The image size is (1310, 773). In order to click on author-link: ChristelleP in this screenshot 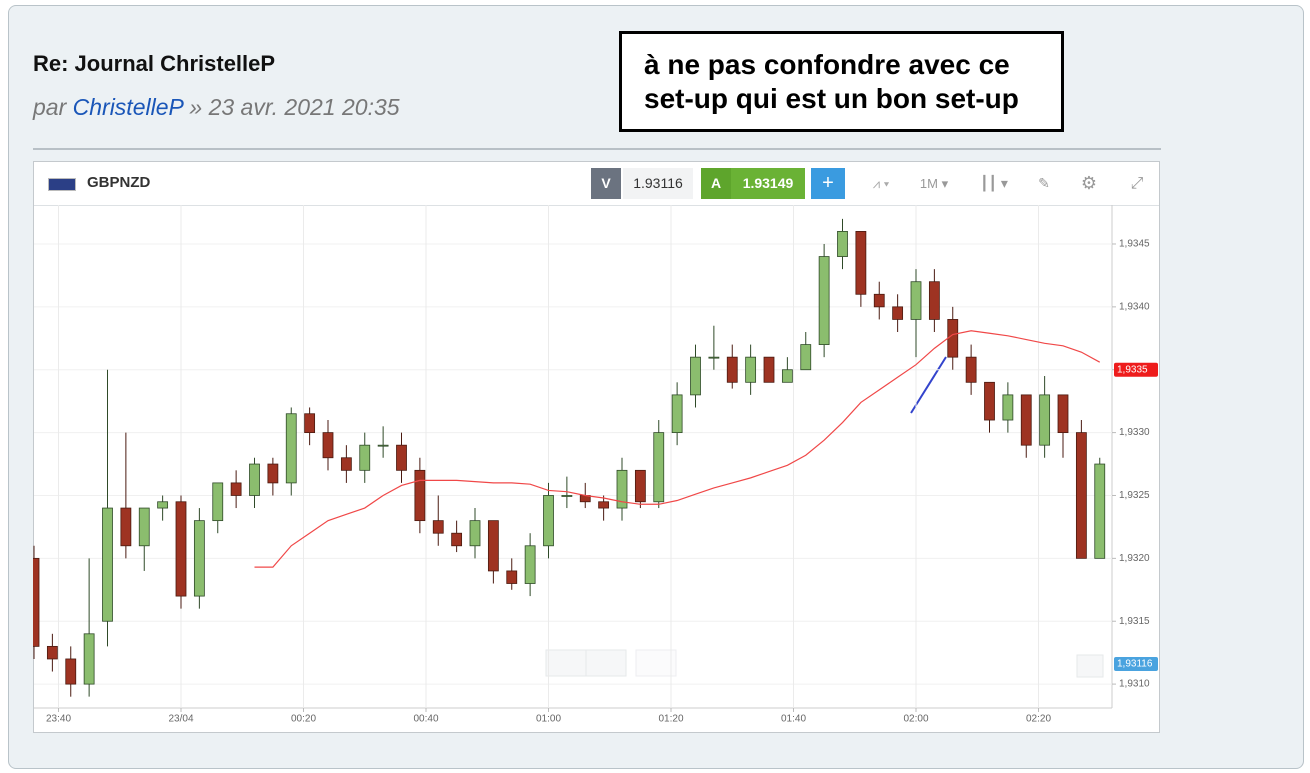, I will do `click(127, 107)`.